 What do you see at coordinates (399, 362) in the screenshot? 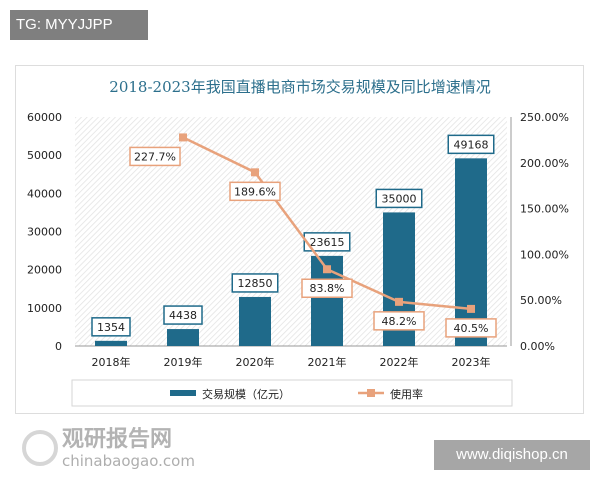
I see `x-tick: 2022年` at bounding box center [399, 362].